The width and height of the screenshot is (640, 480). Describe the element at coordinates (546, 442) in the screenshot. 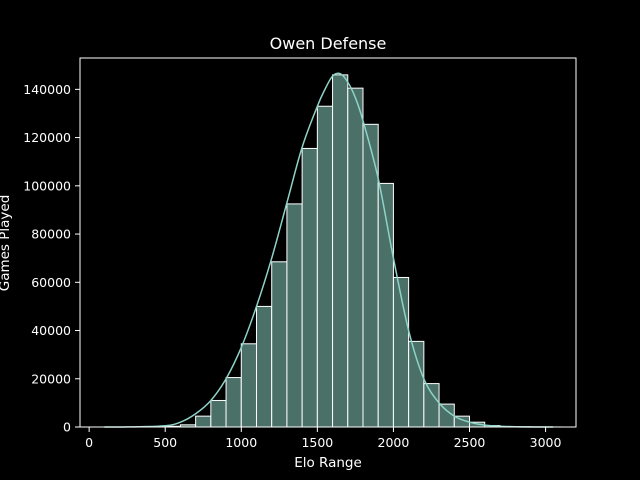

I see `x-tick-label: 3000` at that location.